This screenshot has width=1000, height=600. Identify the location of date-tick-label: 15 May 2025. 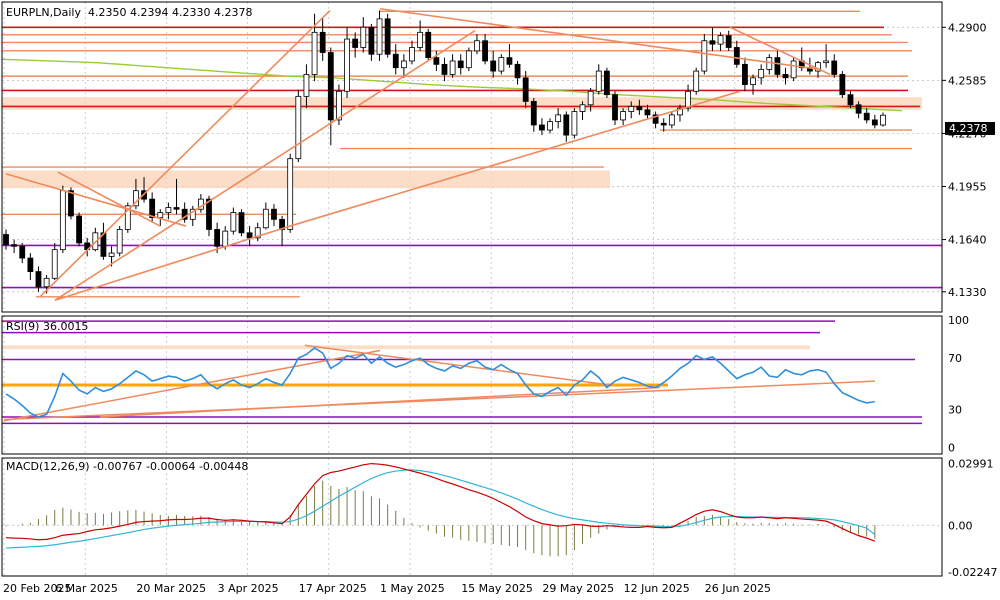
(497, 588).